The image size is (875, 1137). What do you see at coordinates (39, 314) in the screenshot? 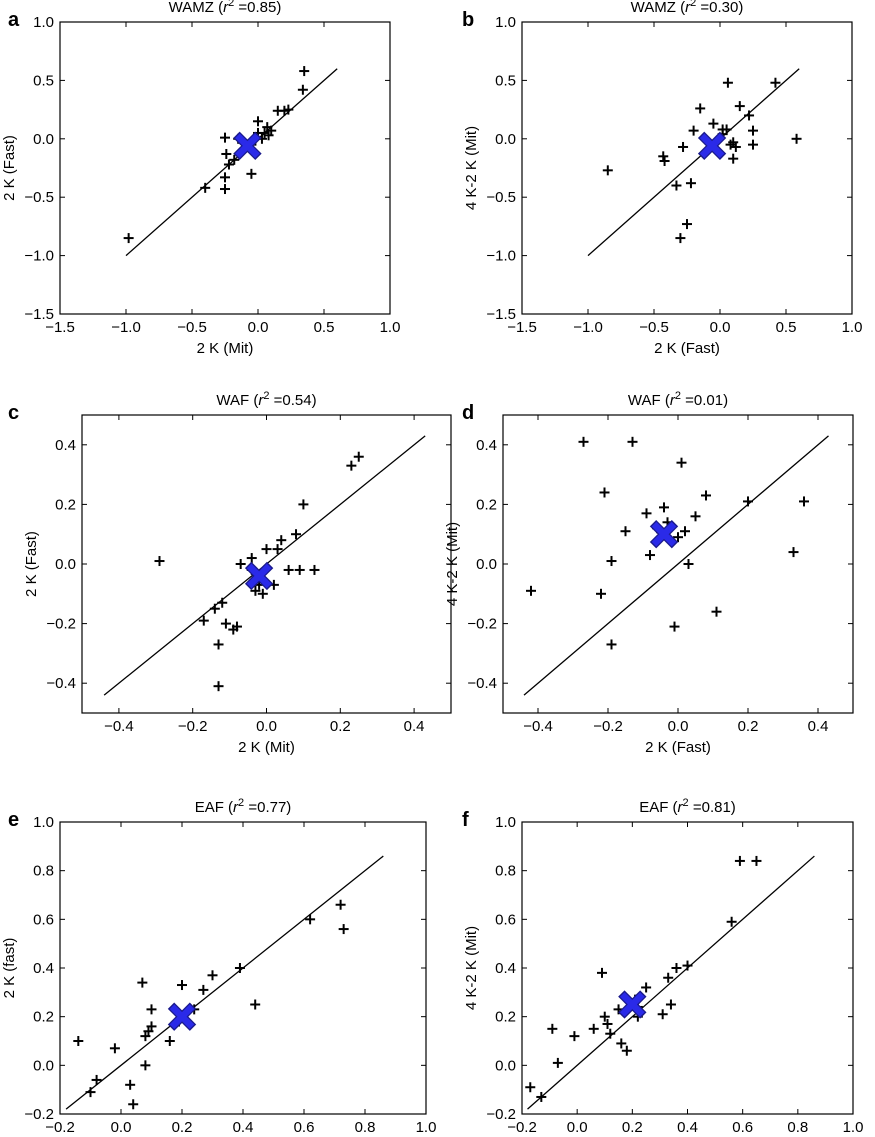
I see `y-tick-label: −1.5` at bounding box center [39, 314].